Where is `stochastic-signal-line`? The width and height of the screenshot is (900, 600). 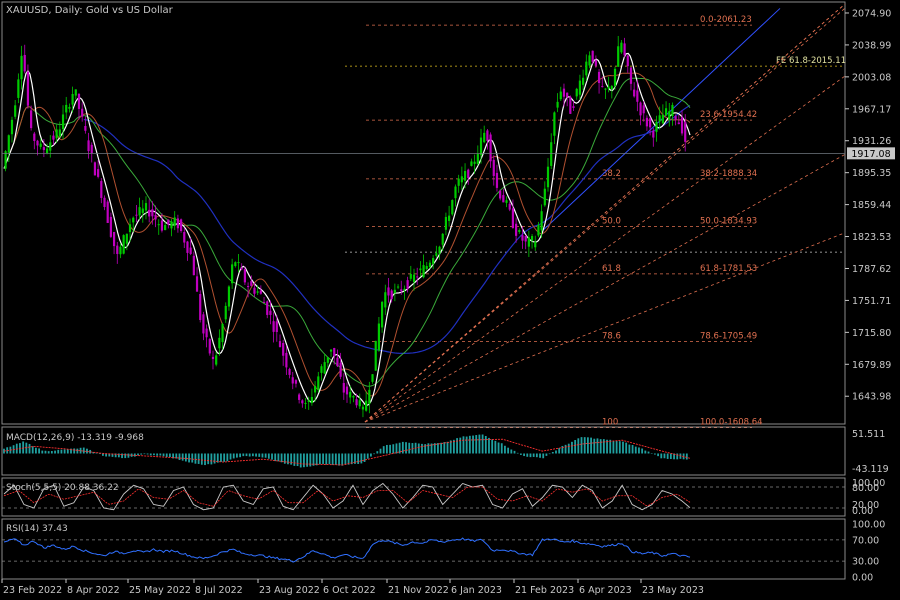
stochastic-signal-line is located at coordinates (347, 496).